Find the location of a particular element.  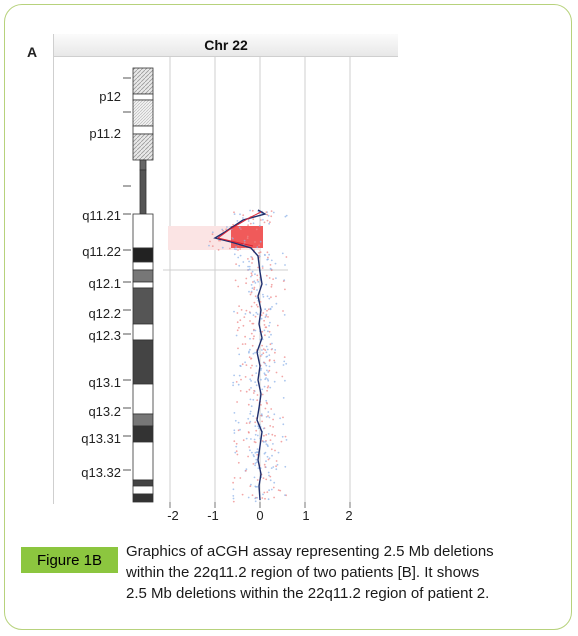

deletion-trace is located at coordinates (239, 229).